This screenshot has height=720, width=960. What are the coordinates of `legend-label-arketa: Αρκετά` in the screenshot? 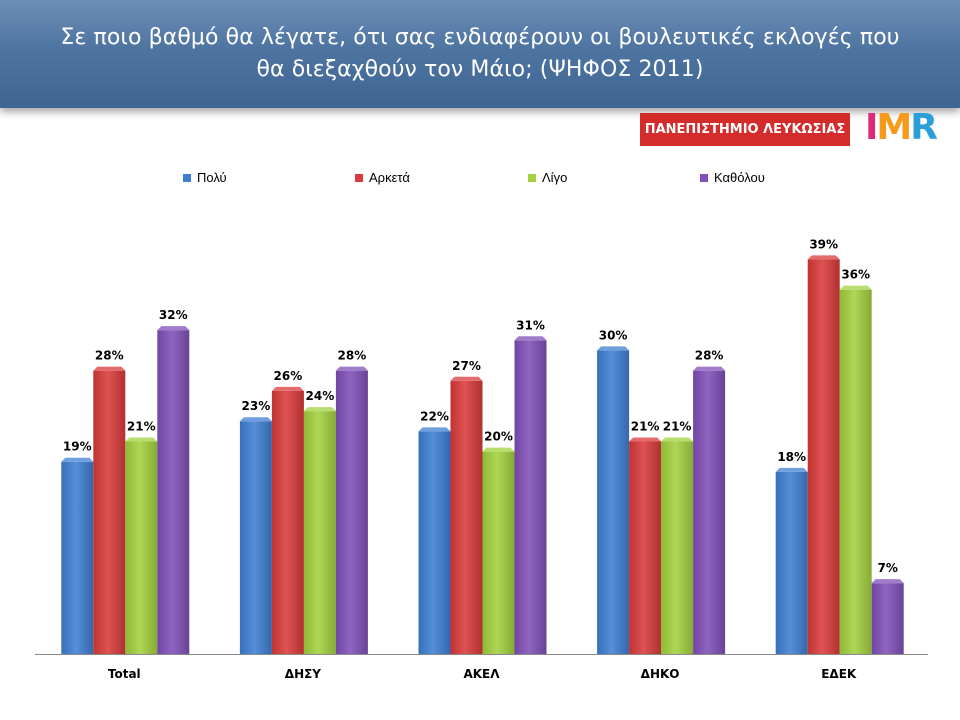 It's located at (389, 177).